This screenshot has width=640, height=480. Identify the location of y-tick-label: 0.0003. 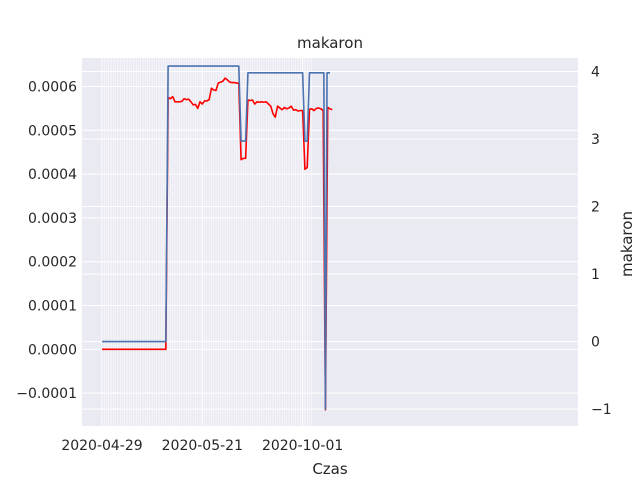
(52, 219).